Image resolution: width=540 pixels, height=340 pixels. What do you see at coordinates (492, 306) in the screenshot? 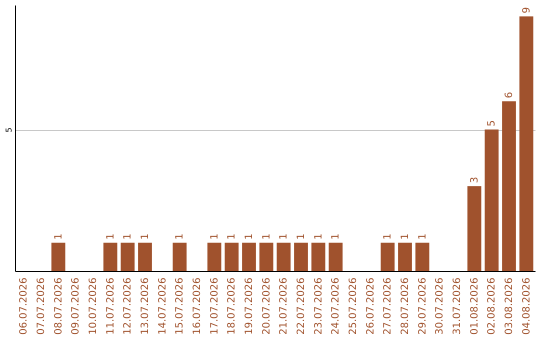
I see `x-tick-label: 02.08.2026` at bounding box center [492, 306].